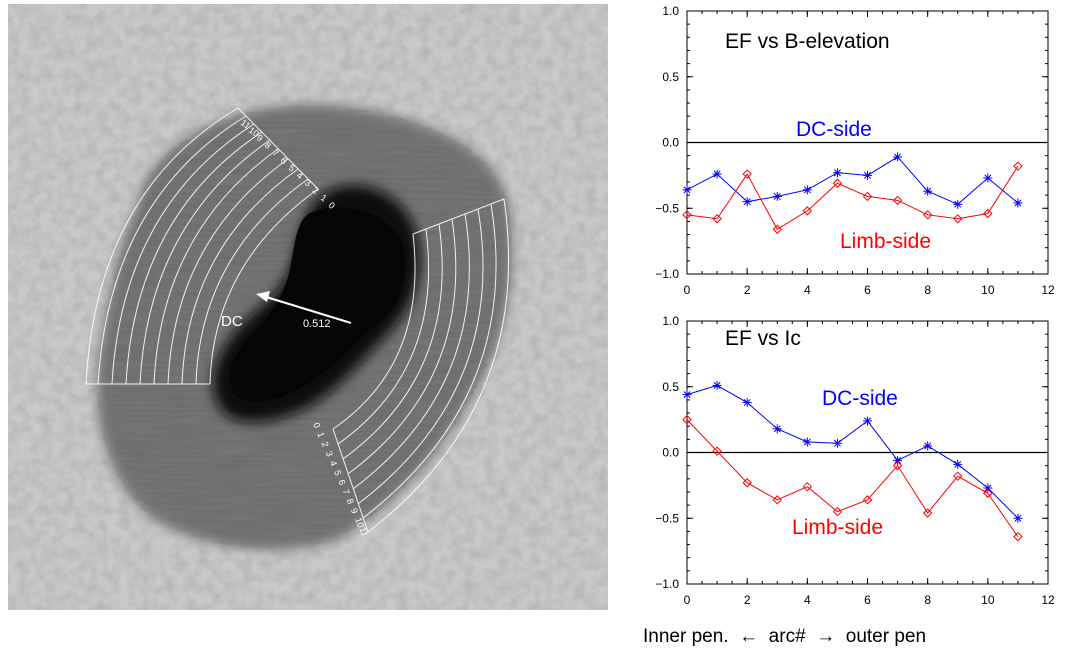  Describe the element at coordinates (284, 160) in the screenshot. I see `arc-number-label: 6` at that location.